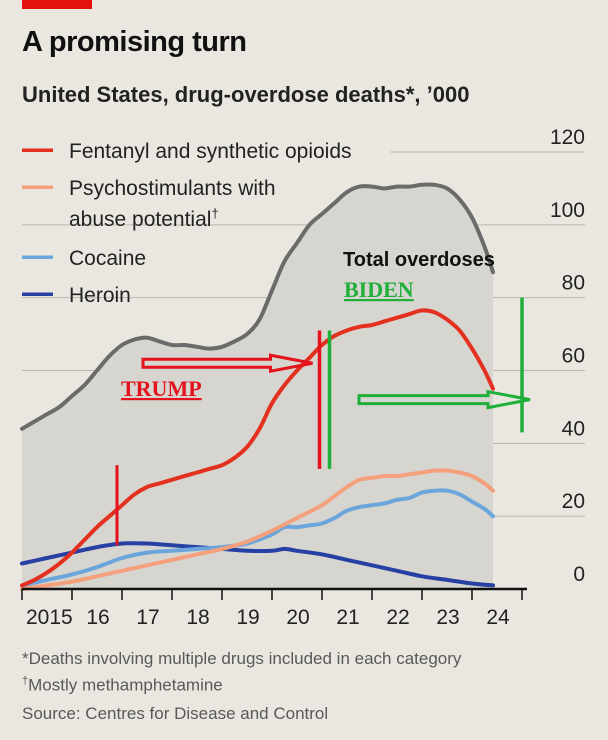 This screenshot has height=740, width=608. I want to click on y-tick-labels: 0 20 40 60 80 100 120, so click(567, 356).